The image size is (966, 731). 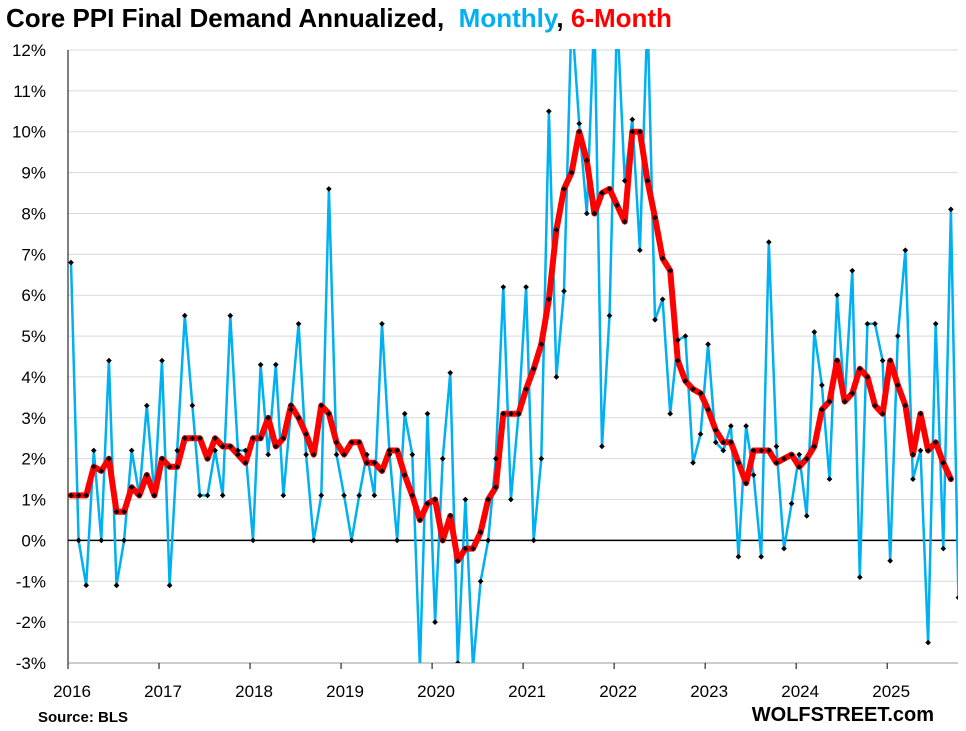 I want to click on x-tick-label: 2023, so click(x=709, y=691).